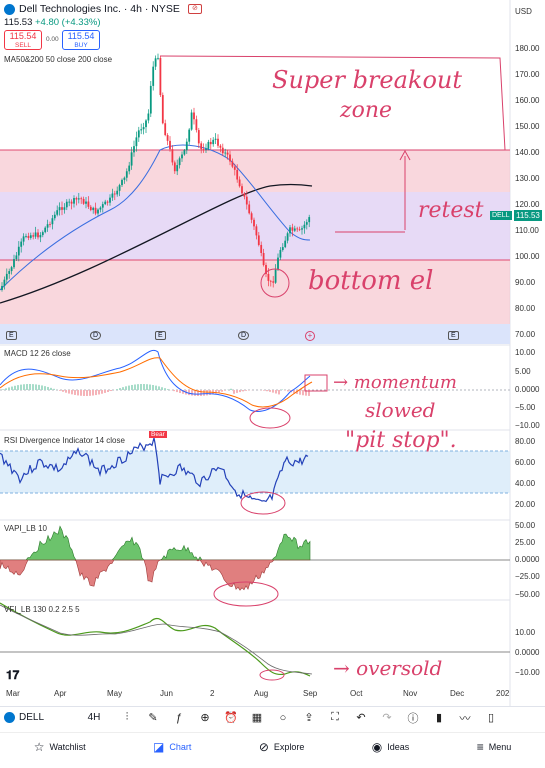 This screenshot has width=545, height=768. What do you see at coordinates (23, 40) in the screenshot?
I see `sell-button: 115.54 SELL` at bounding box center [23, 40].